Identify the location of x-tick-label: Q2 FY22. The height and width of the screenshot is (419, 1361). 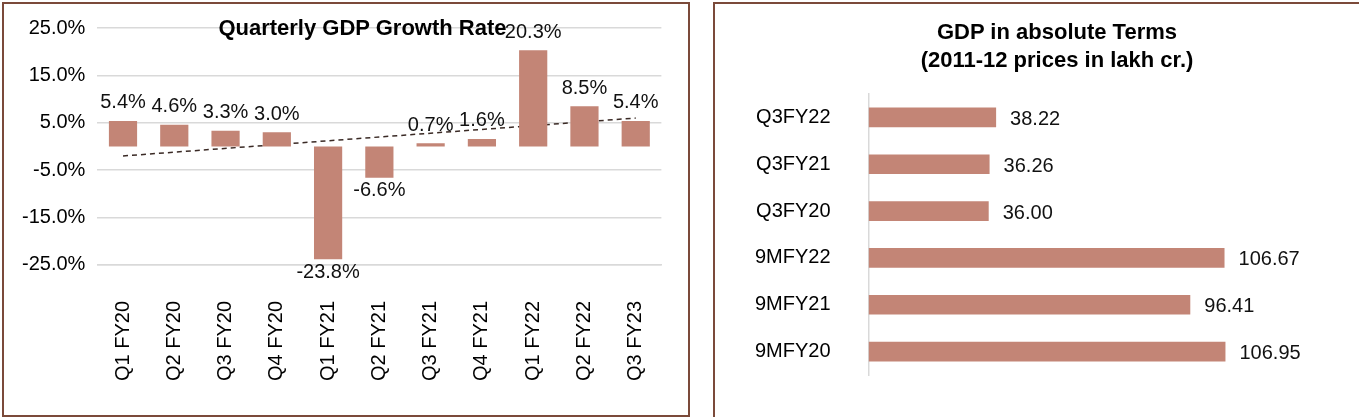
(582, 341).